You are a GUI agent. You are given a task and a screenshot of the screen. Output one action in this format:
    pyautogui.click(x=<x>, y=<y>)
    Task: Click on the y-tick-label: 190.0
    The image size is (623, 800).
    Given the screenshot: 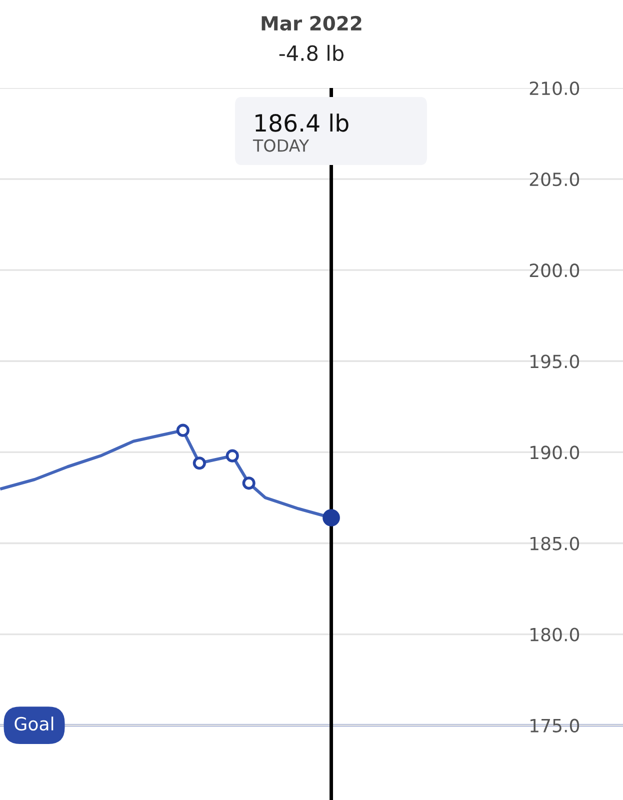 What is the action you would take?
    pyautogui.click(x=555, y=453)
    